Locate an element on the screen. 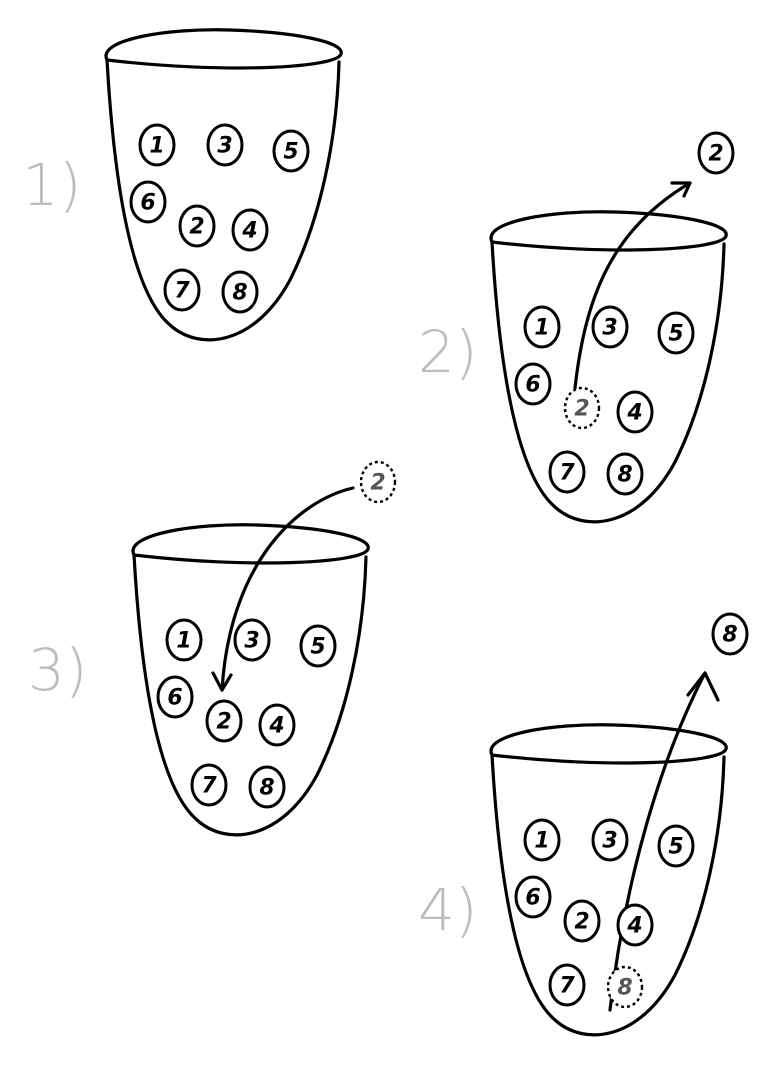 The height and width of the screenshot is (1076, 783). ball-number: 3 is located at coordinates (609, 328).